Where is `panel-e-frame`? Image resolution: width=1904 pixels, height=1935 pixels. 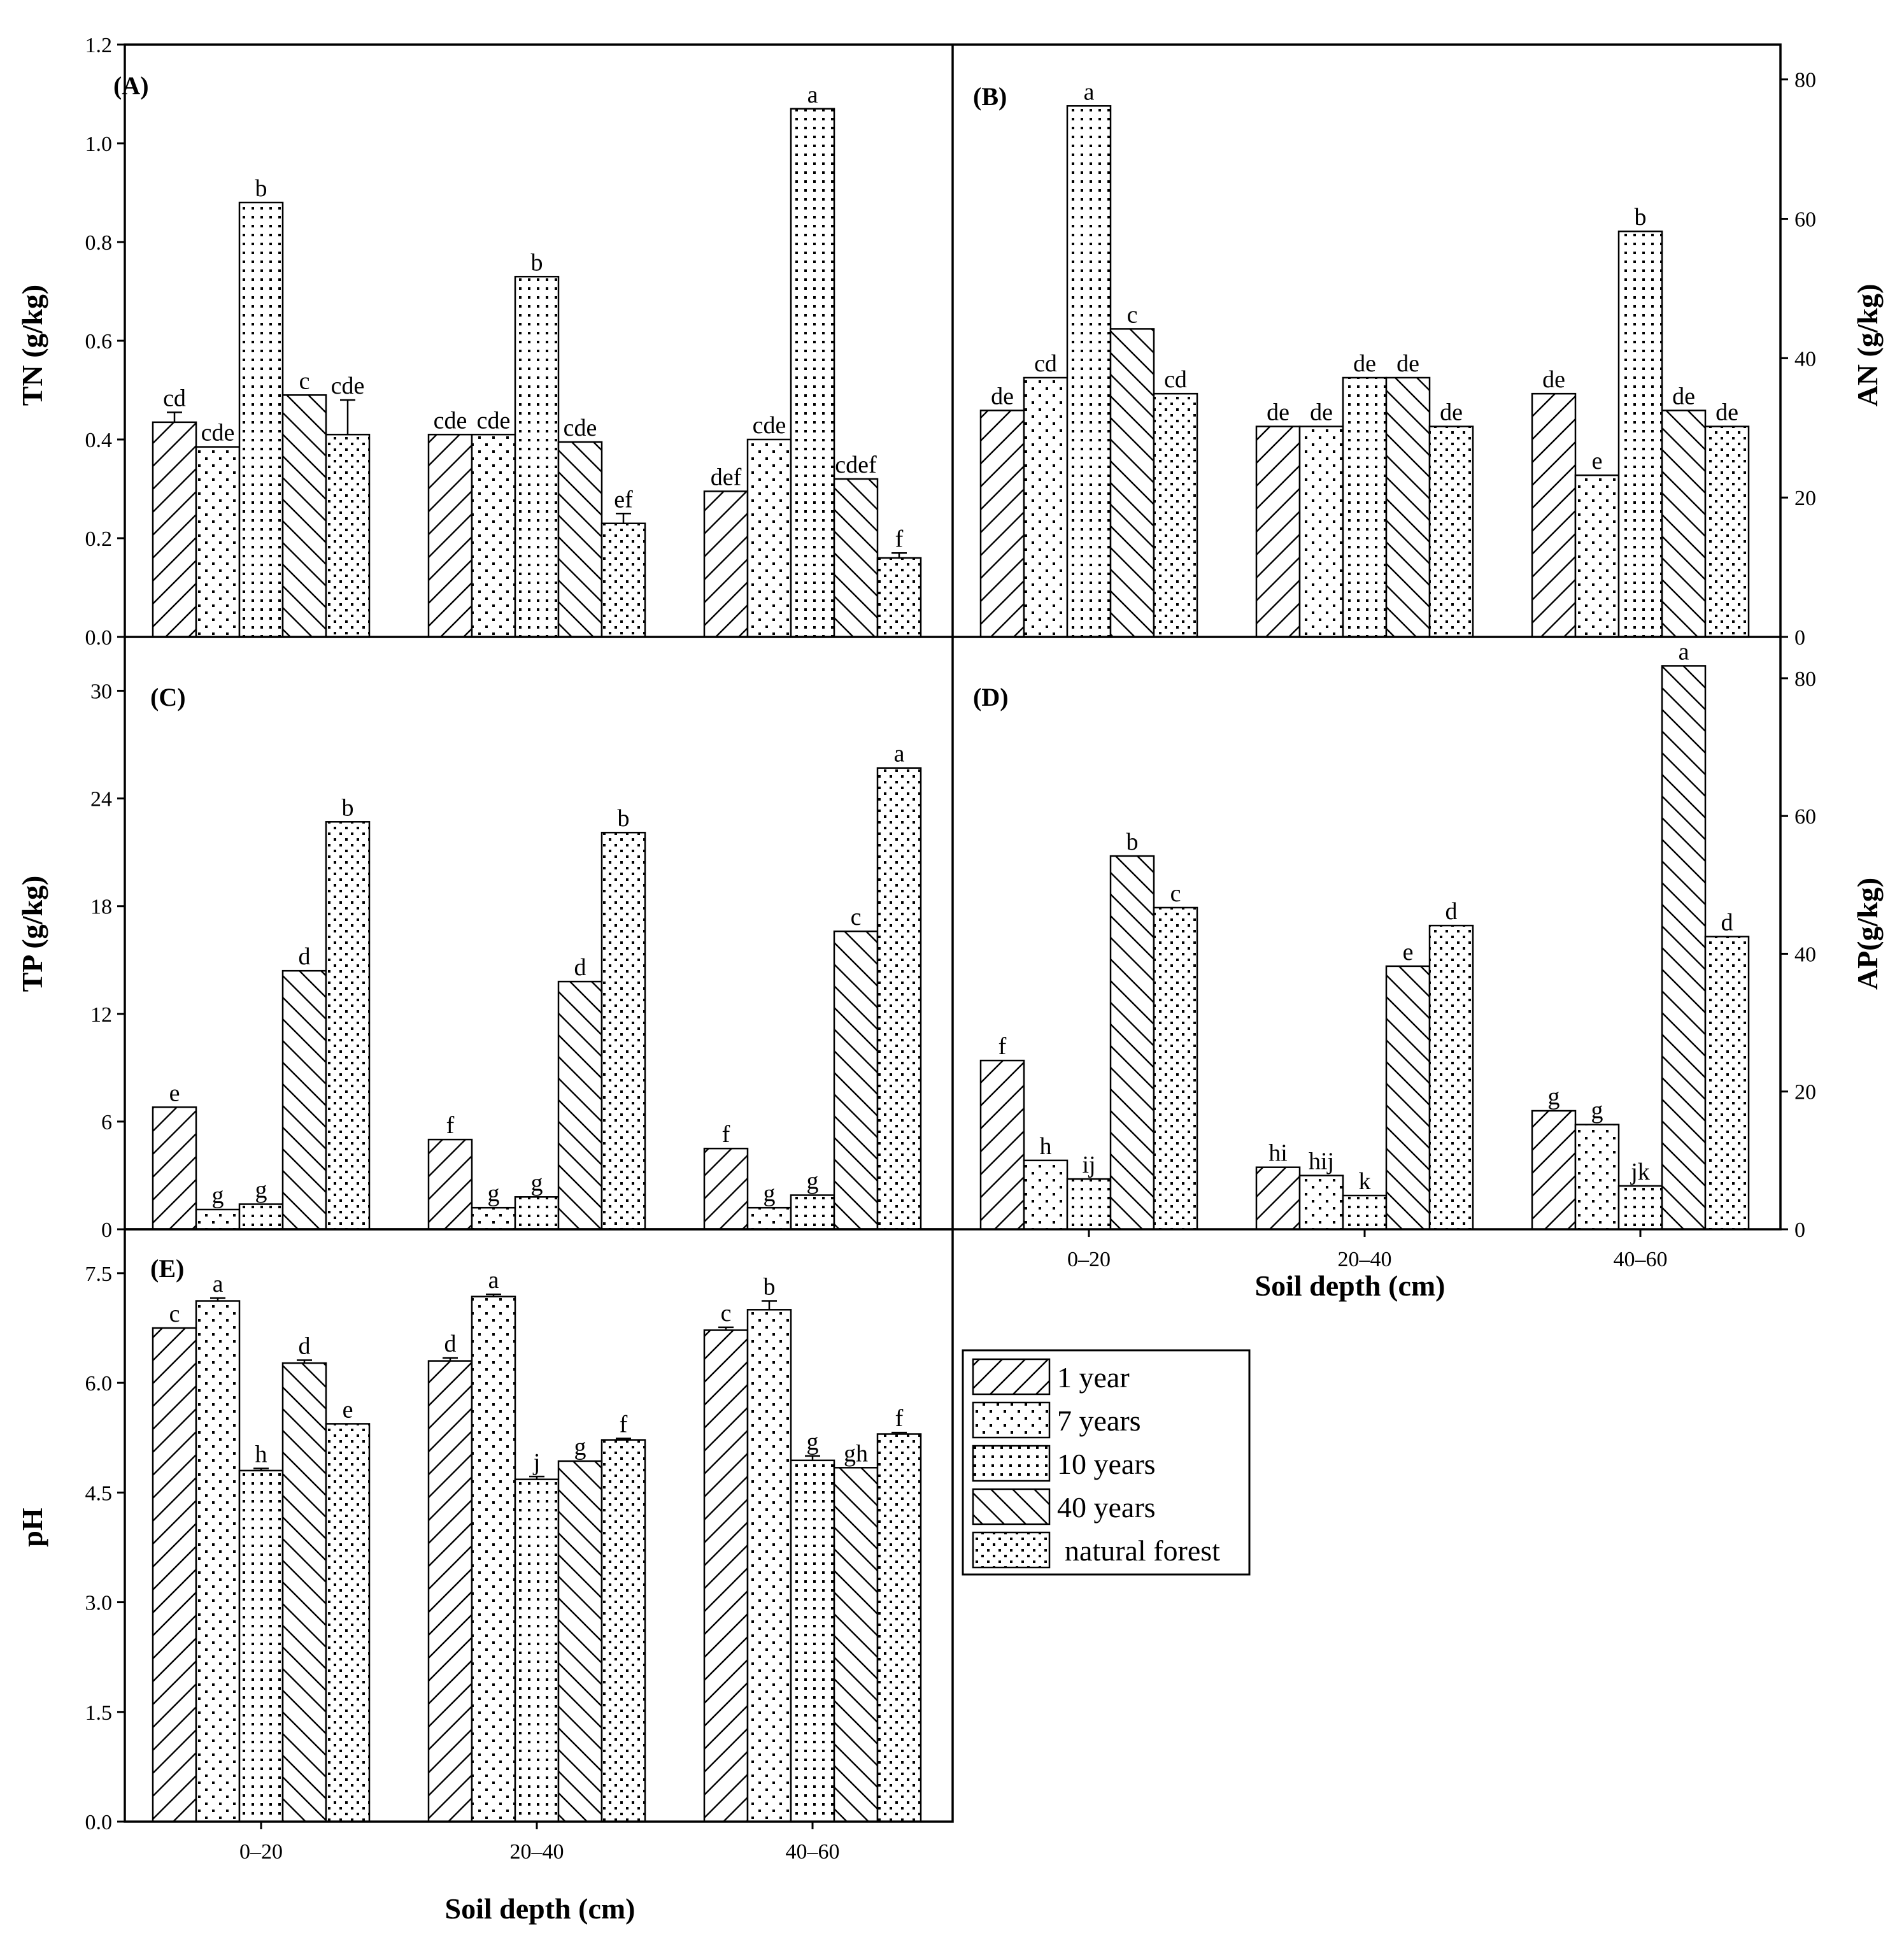 panel-e-frame is located at coordinates (539, 1525).